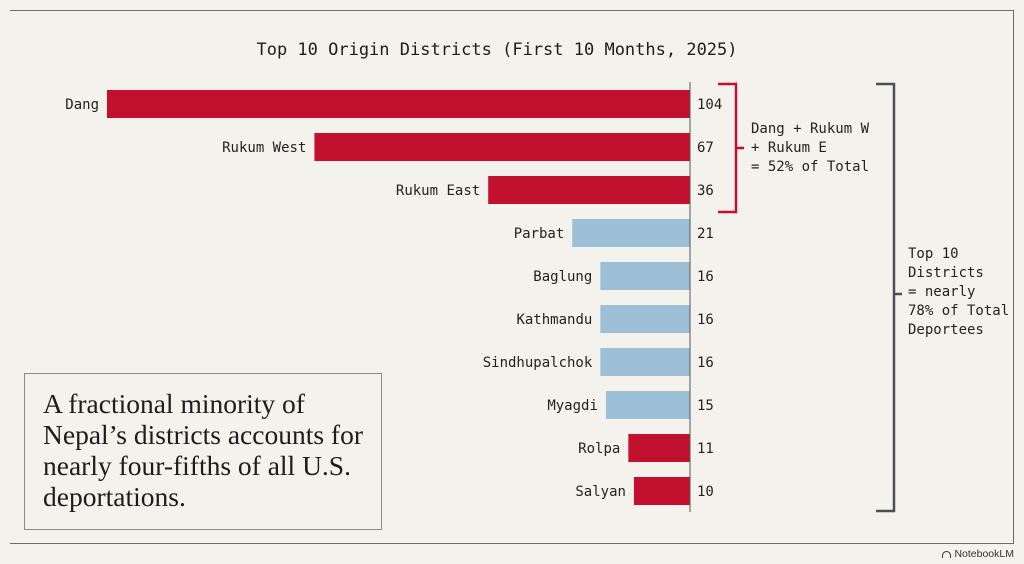  What do you see at coordinates (572, 406) in the screenshot?
I see `category-label-myagdi: Myagdi` at bounding box center [572, 406].